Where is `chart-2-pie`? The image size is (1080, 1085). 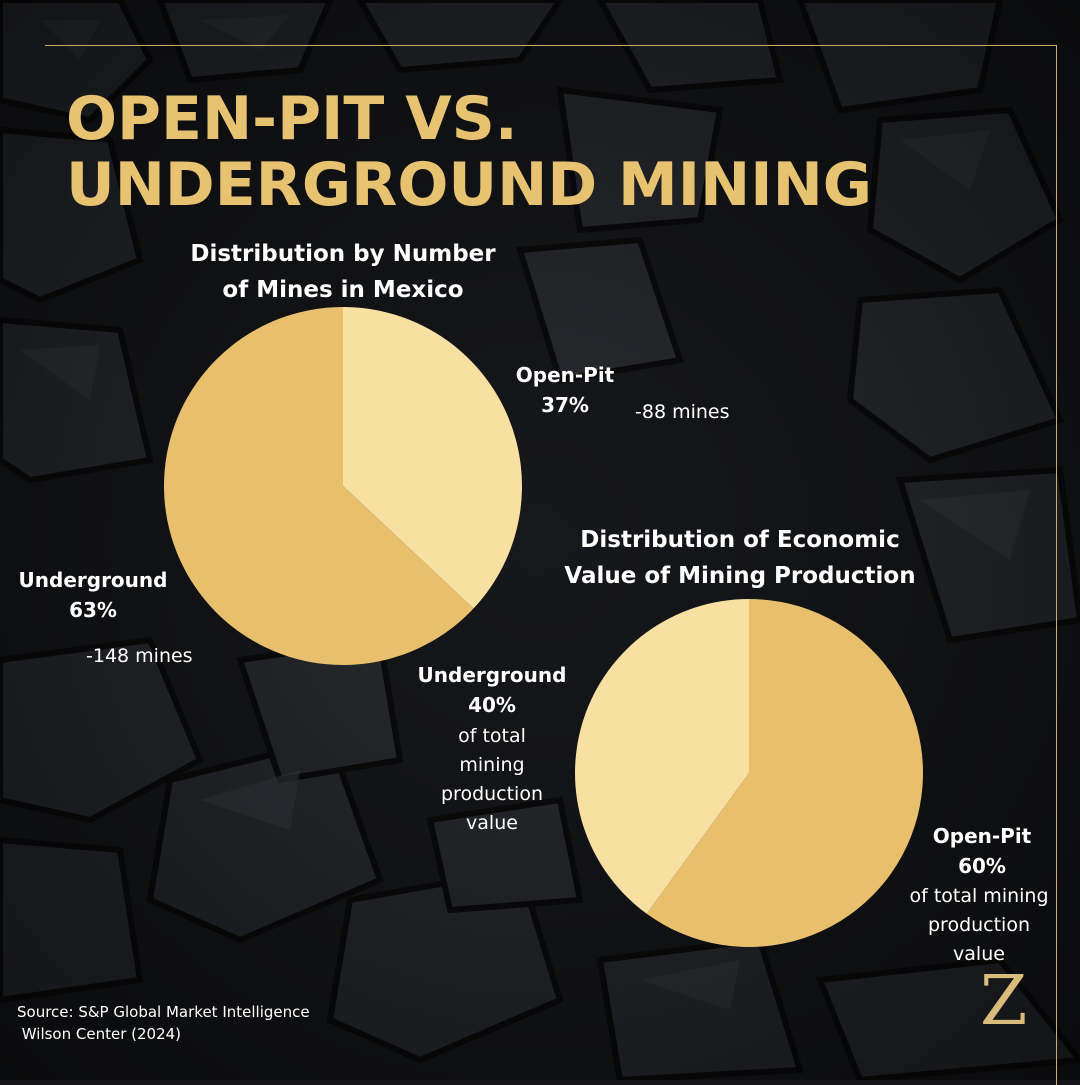 chart-2-pie is located at coordinates (749, 773).